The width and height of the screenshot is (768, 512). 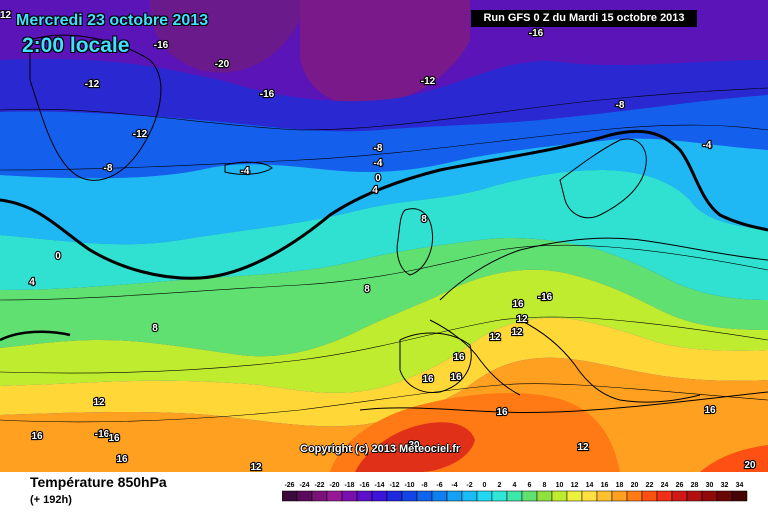 What do you see at coordinates (469, 485) in the screenshot?
I see `legend-tick-label: -2` at bounding box center [469, 485].